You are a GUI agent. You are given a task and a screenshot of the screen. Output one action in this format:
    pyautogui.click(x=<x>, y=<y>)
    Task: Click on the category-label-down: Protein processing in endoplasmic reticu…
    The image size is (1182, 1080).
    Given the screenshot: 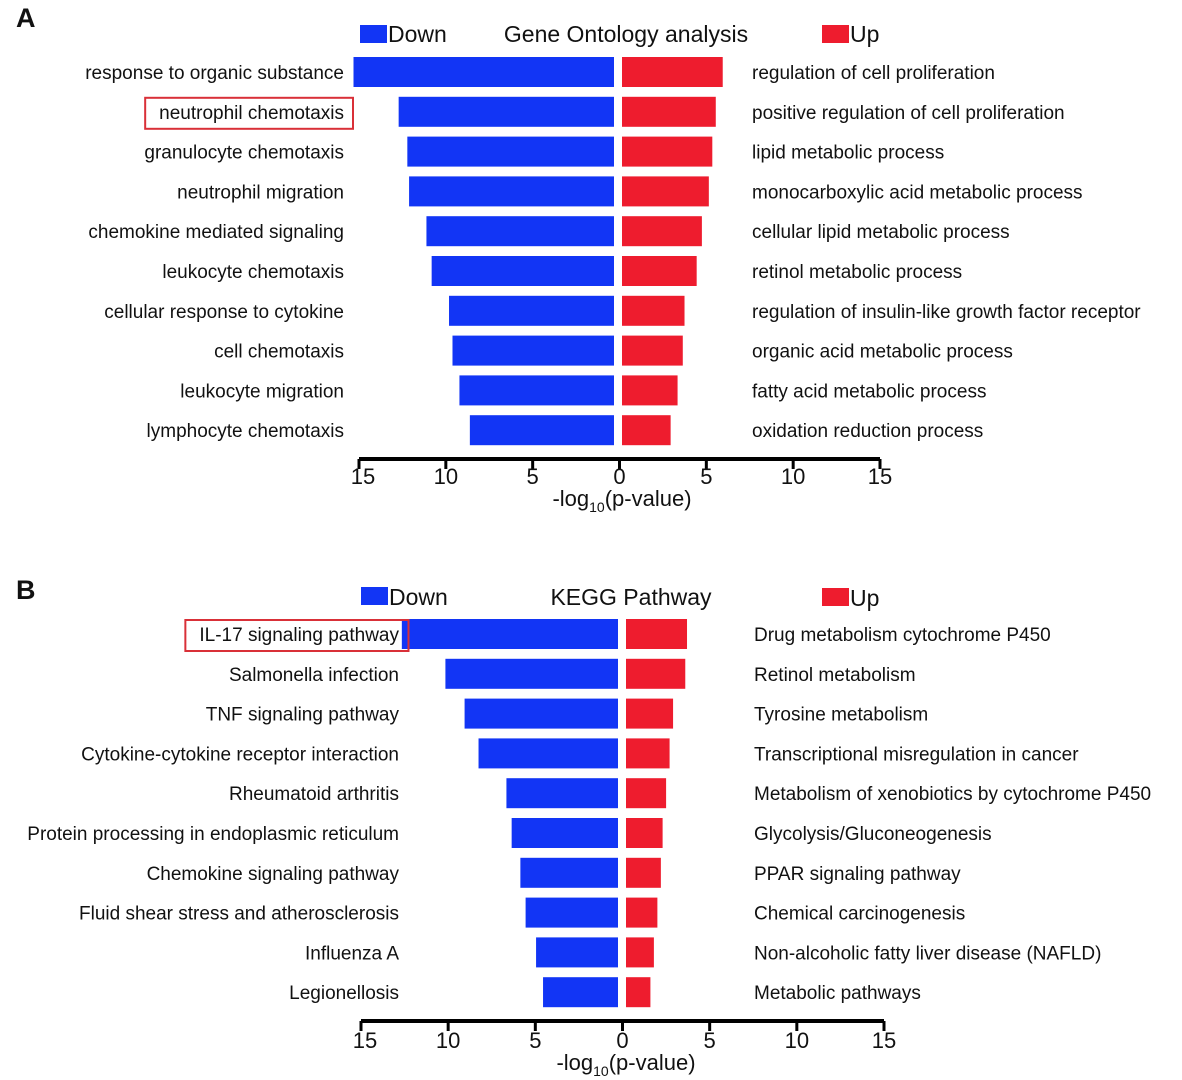 What is the action you would take?
    pyautogui.click(x=213, y=834)
    